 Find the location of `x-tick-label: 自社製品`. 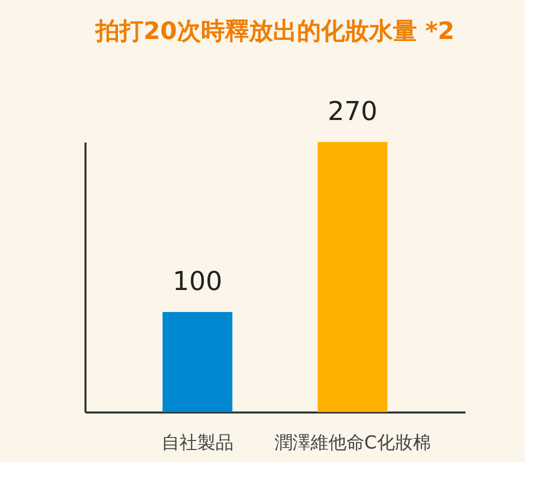

x-tick-label: 自社製品 is located at coordinates (197, 443).